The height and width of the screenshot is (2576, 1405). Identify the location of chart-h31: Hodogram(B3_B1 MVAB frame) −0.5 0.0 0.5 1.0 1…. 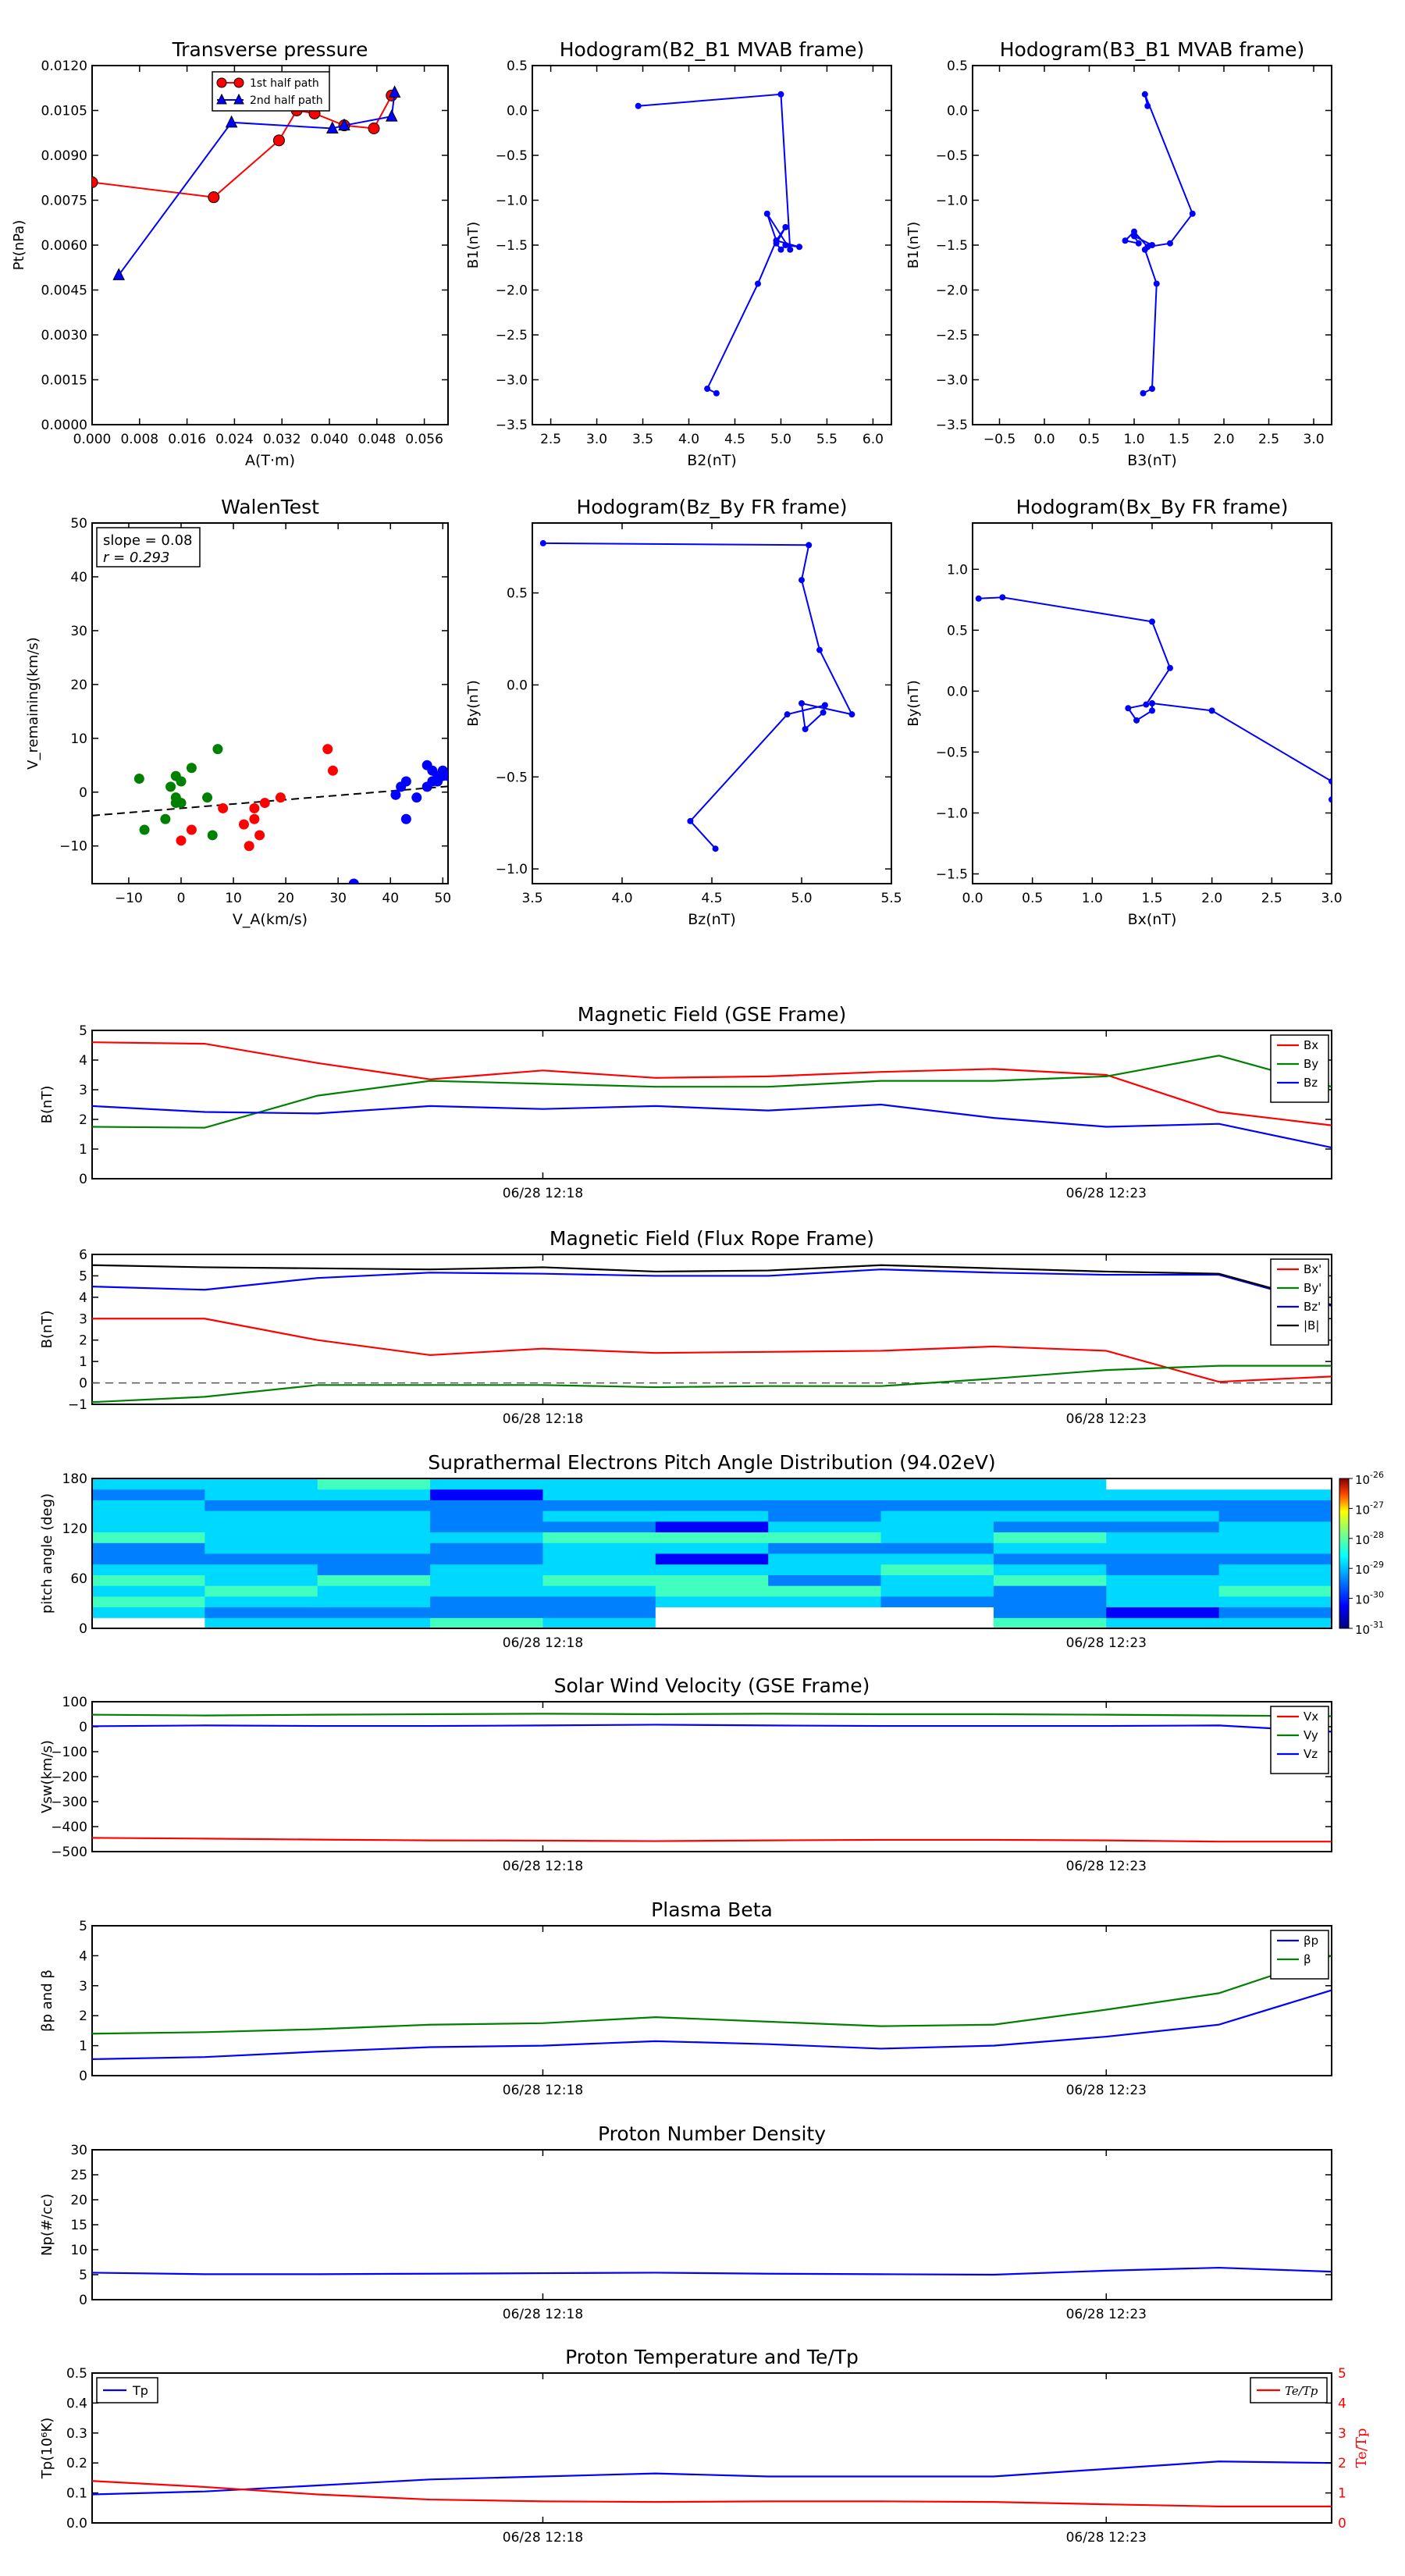
(1118, 253).